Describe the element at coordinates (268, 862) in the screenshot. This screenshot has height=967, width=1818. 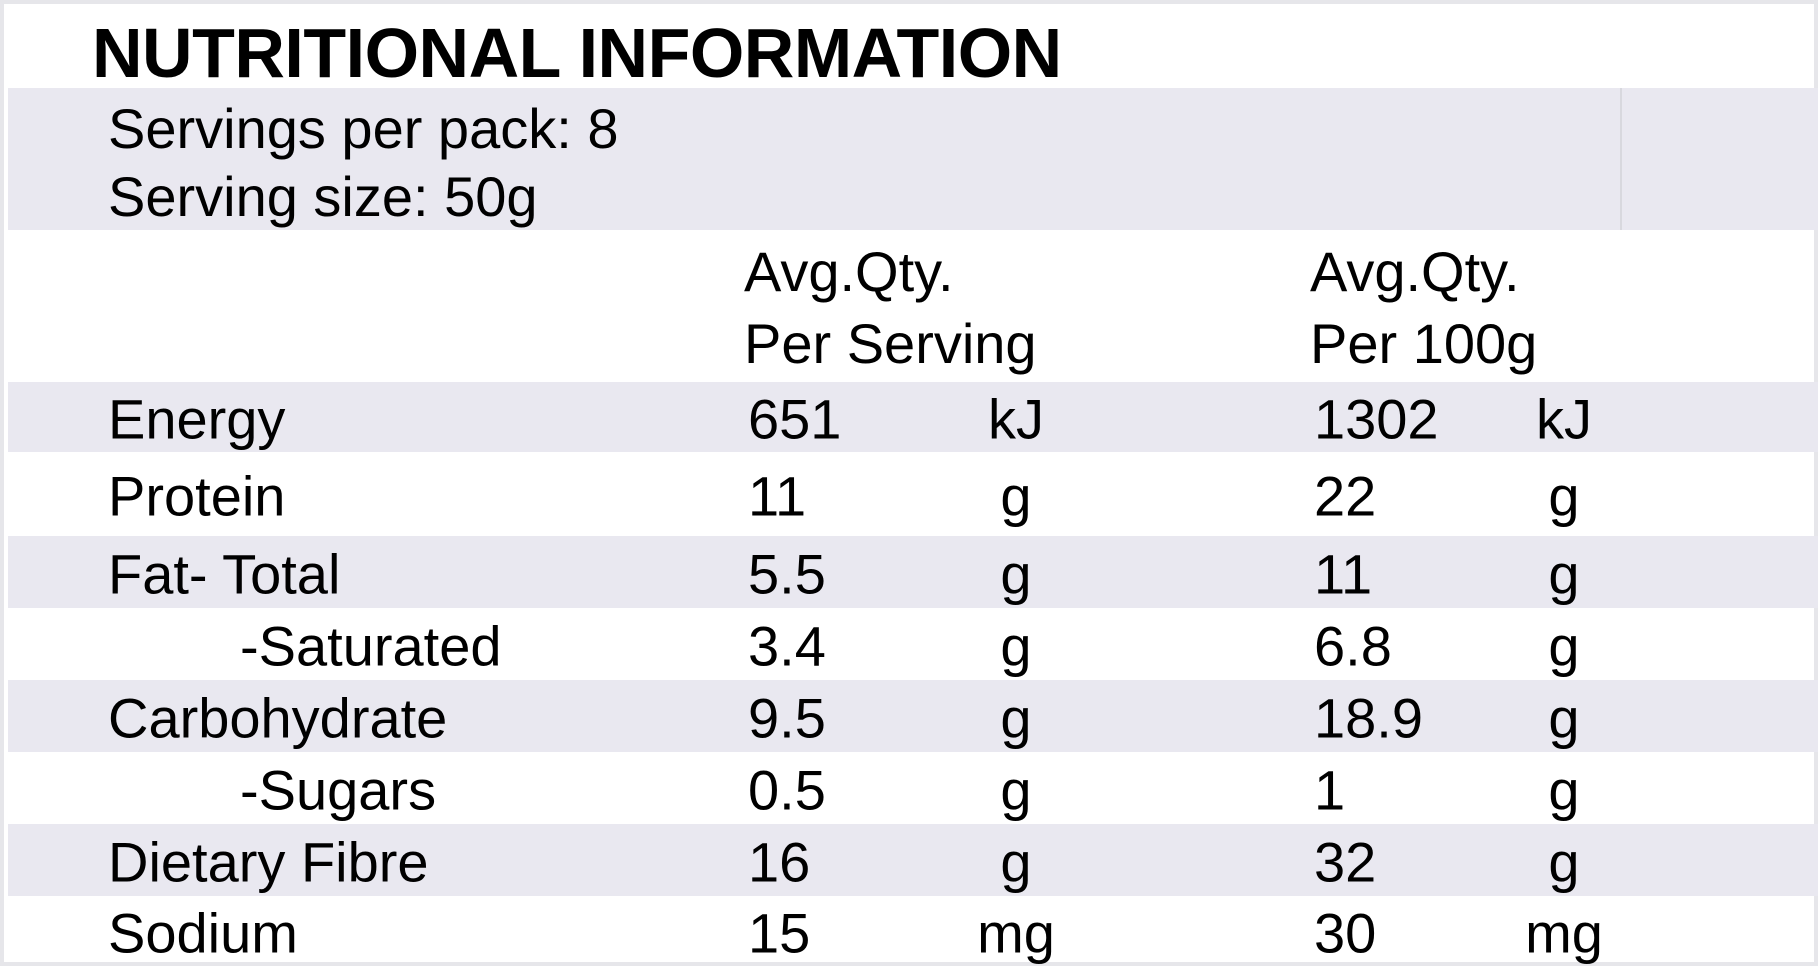
I see `nutrient-name: Dietary Fibre` at that location.